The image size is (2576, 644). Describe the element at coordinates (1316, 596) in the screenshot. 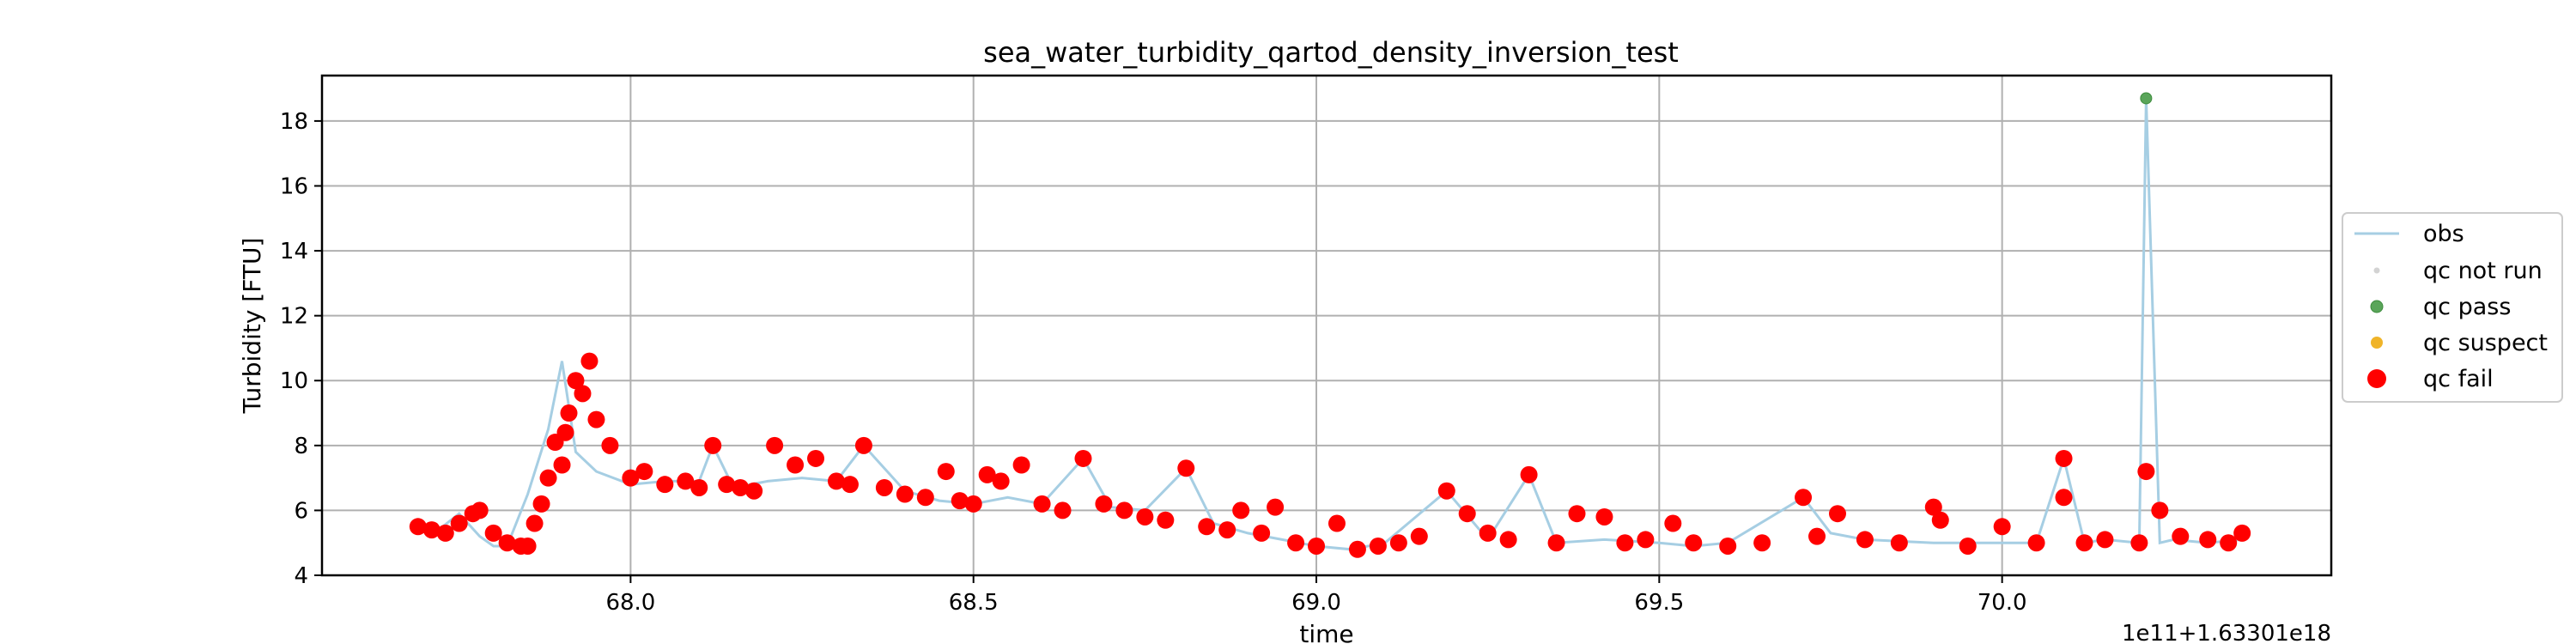

I see `x-axis-ticks: 68.0 68.5 69.0 69.5 70.0` at that location.